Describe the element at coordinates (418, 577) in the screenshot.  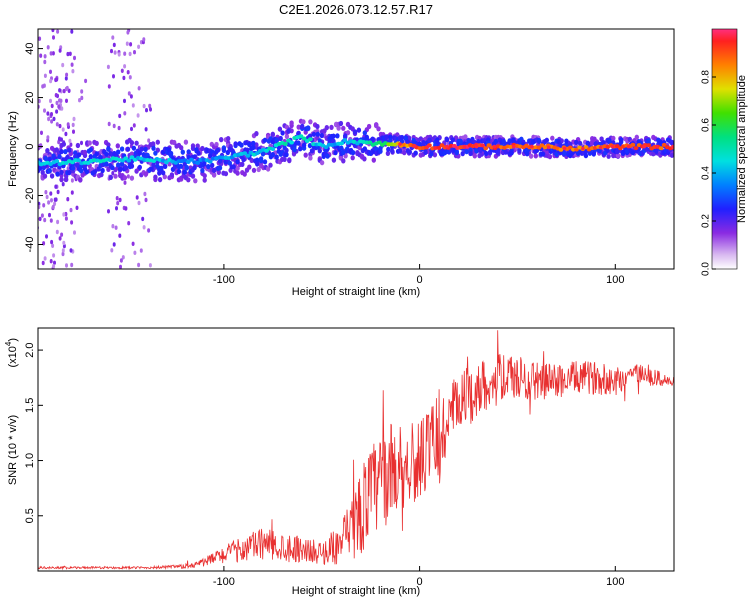
I see `snr-x-ticks: -100 0 100` at that location.